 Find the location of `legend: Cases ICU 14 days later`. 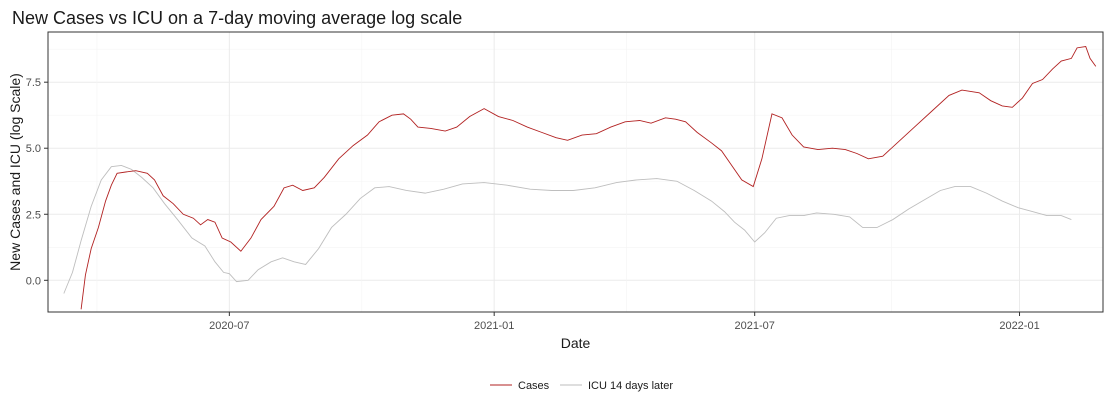

legend: Cases ICU 14 days later is located at coordinates (581, 386).